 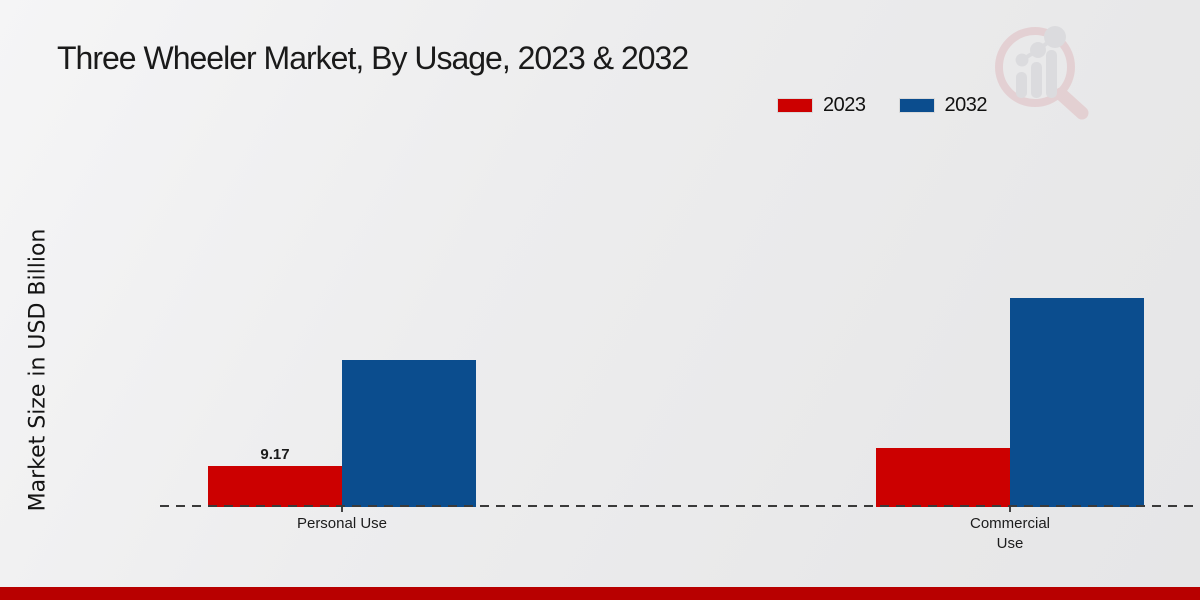 What do you see at coordinates (342, 523) in the screenshot?
I see `category-label-personal-use: Personal Use` at bounding box center [342, 523].